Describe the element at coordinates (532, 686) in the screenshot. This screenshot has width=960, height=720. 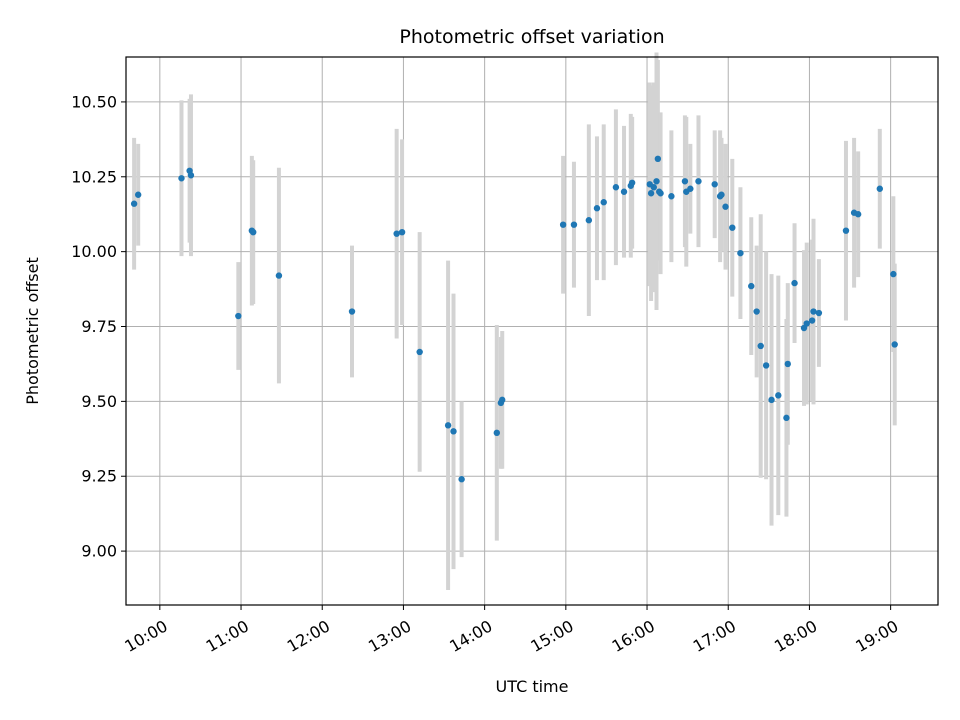
I see `x-axis-label: UTC time` at that location.